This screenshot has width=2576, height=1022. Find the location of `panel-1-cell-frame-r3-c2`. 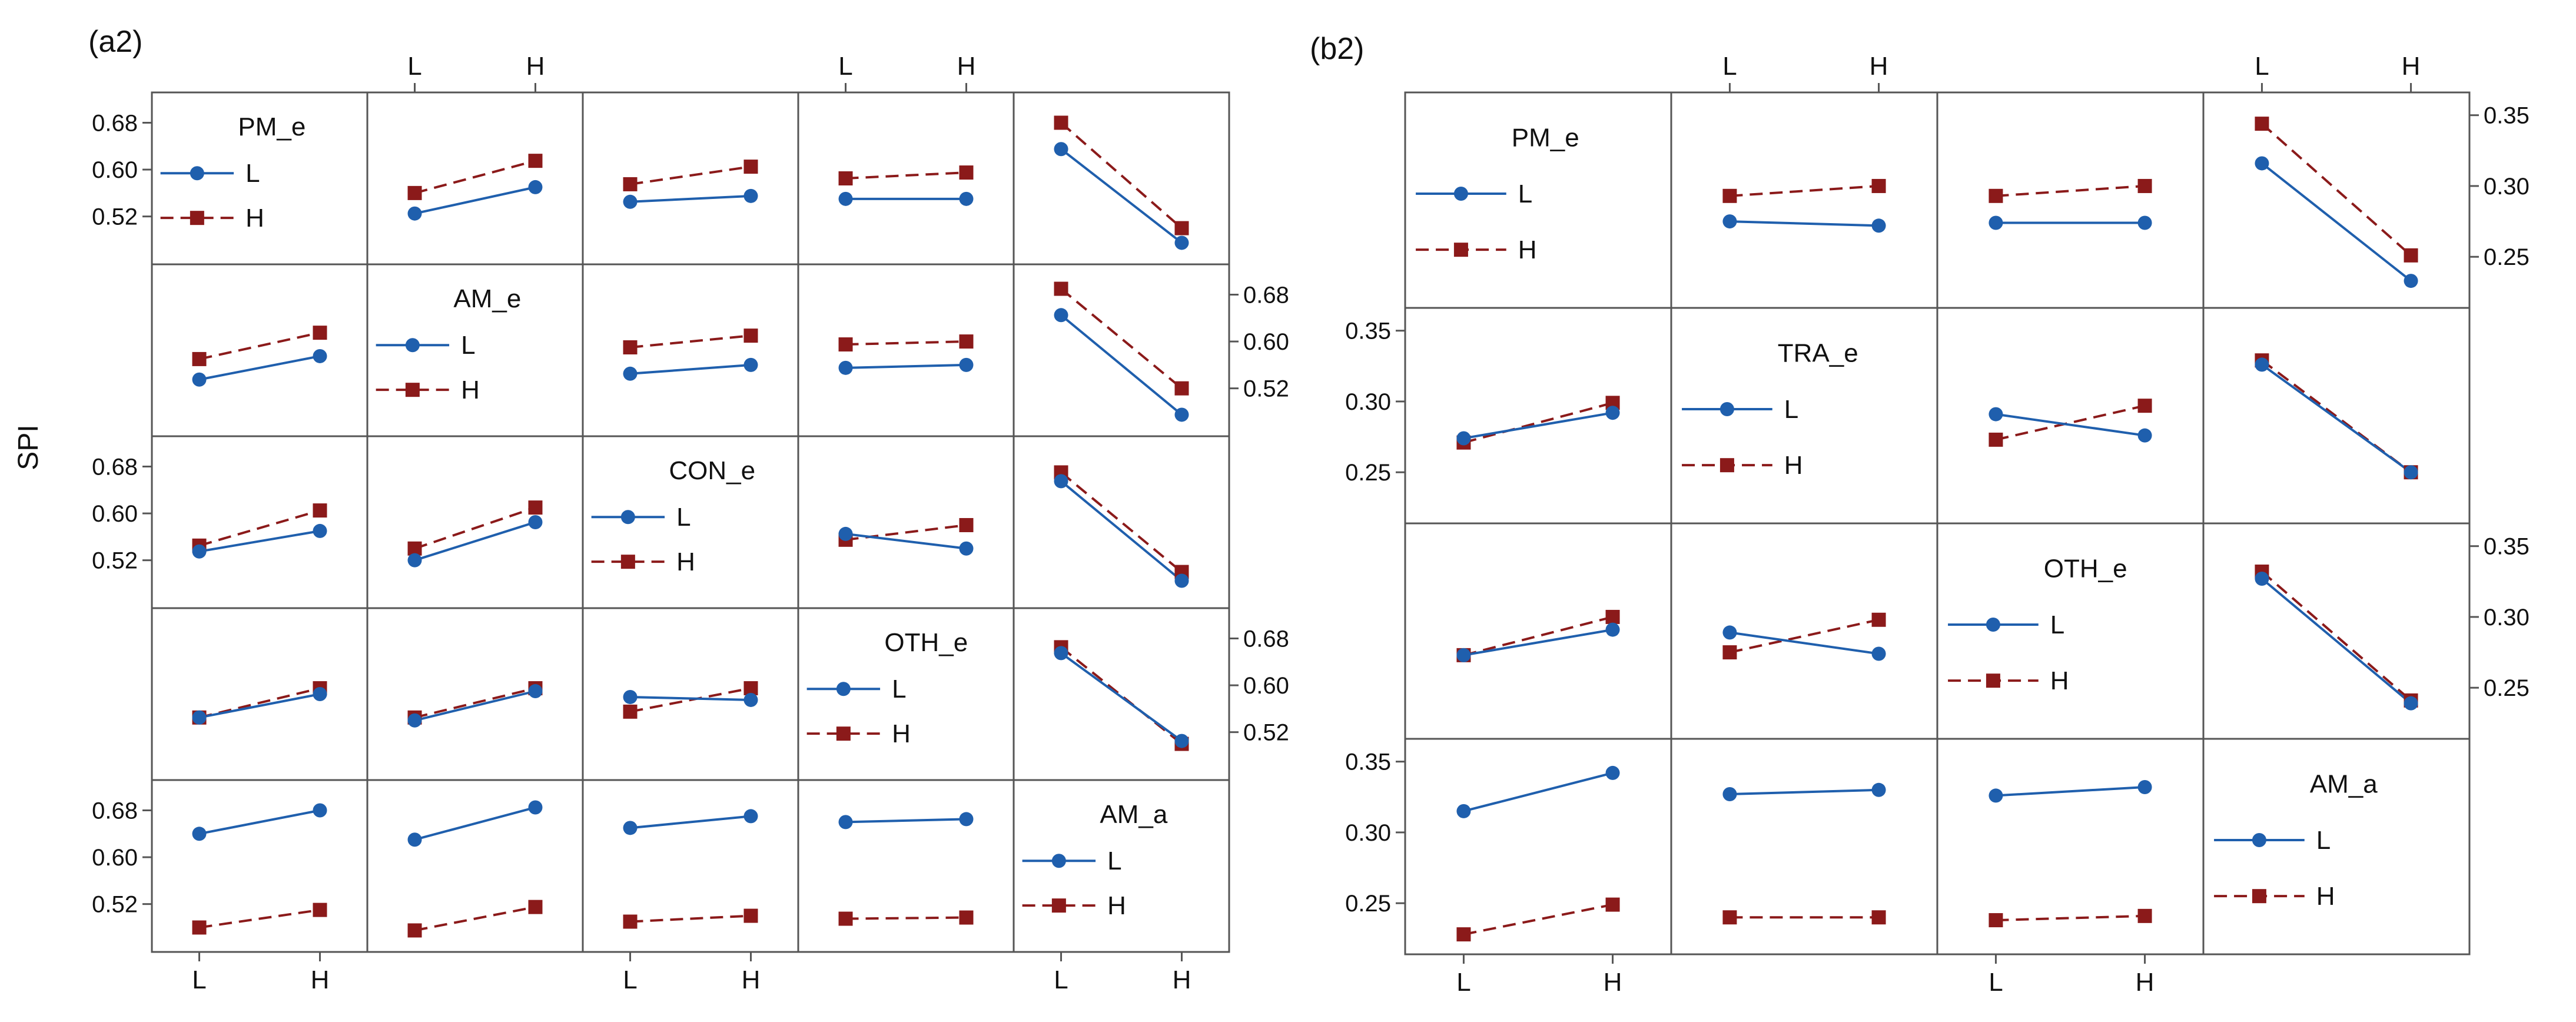

panel-1-cell-frame-r3-c2 is located at coordinates (2070, 846).